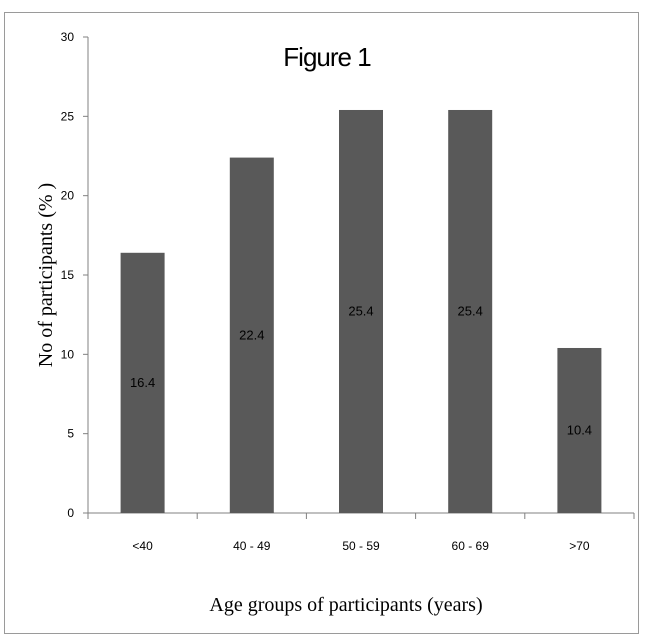 The height and width of the screenshot is (639, 645). What do you see at coordinates (327, 57) in the screenshot?
I see `chart-title: Figure 1` at bounding box center [327, 57].